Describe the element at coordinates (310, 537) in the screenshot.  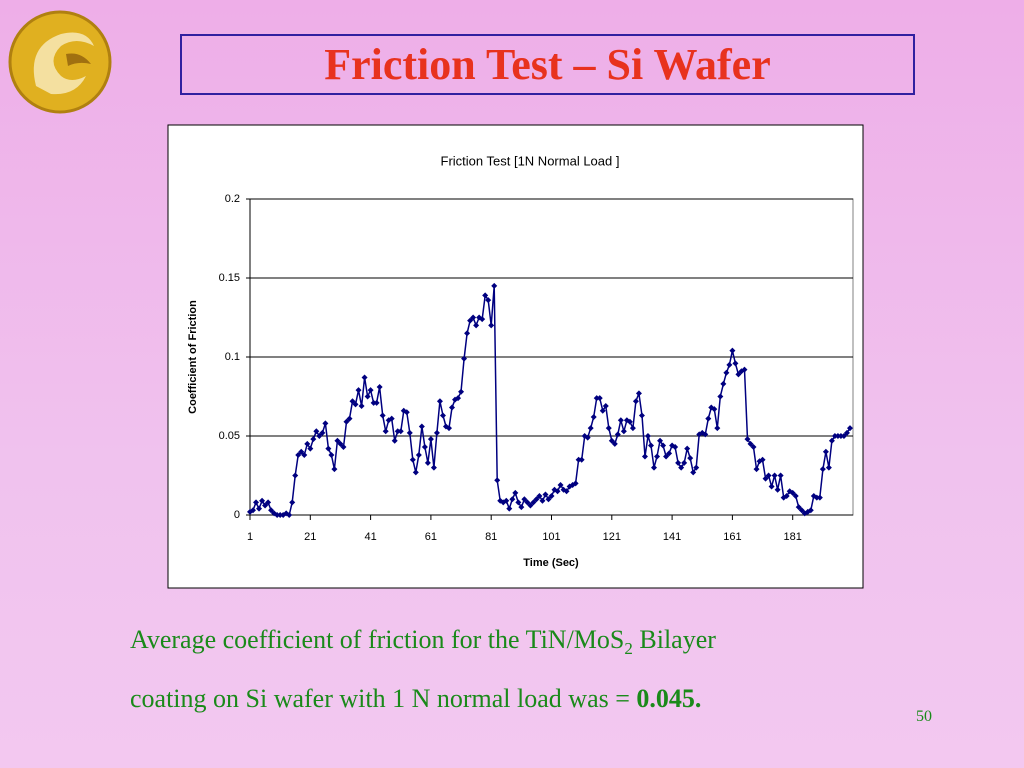
I see `x-tick-label: 21` at that location.